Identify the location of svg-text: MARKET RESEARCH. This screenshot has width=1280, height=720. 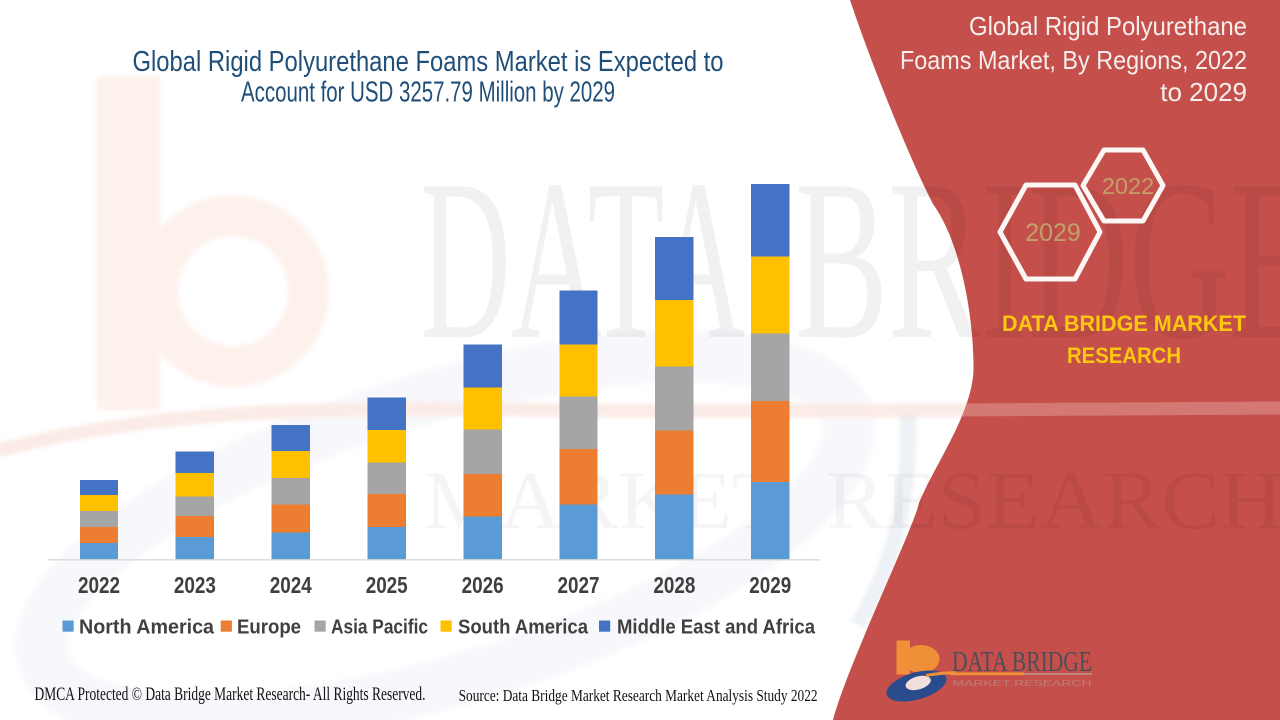
(1022, 683).